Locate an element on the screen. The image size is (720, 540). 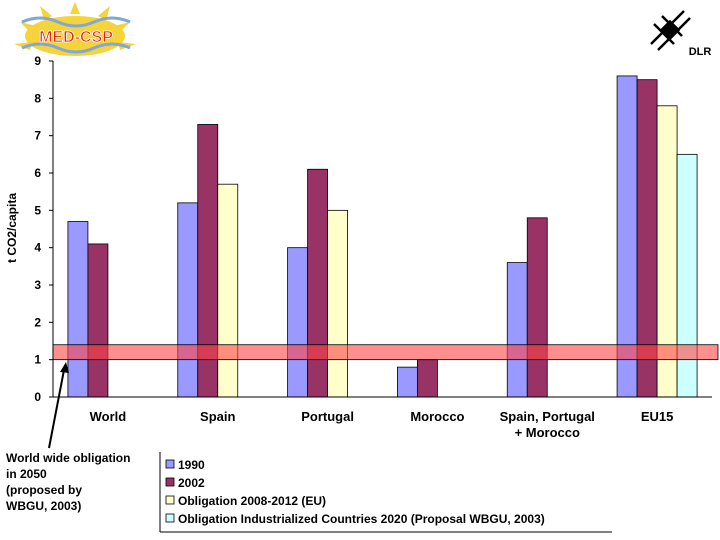
x-tick-label: EU15 is located at coordinates (657, 416).